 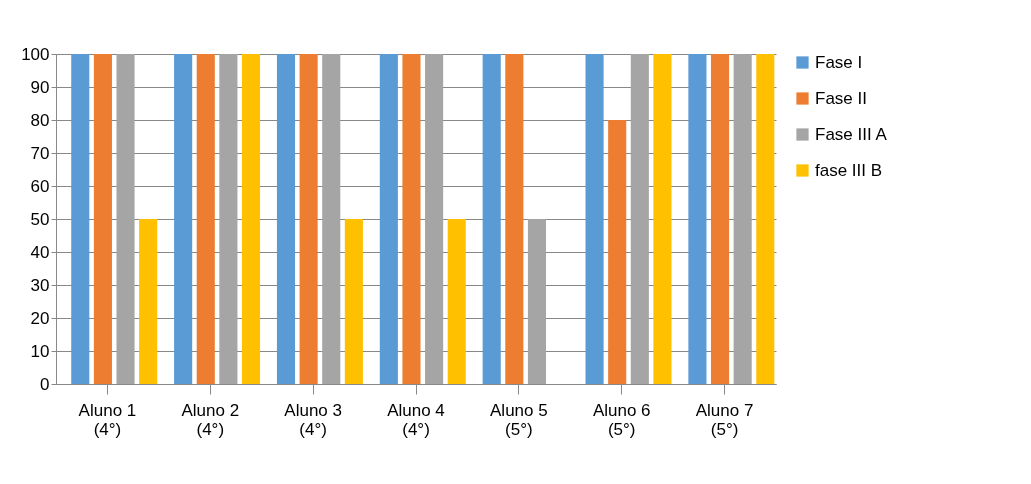 What do you see at coordinates (519, 419) in the screenshot?
I see `x-tick-label: Aluno 5 (5°)` at bounding box center [519, 419].